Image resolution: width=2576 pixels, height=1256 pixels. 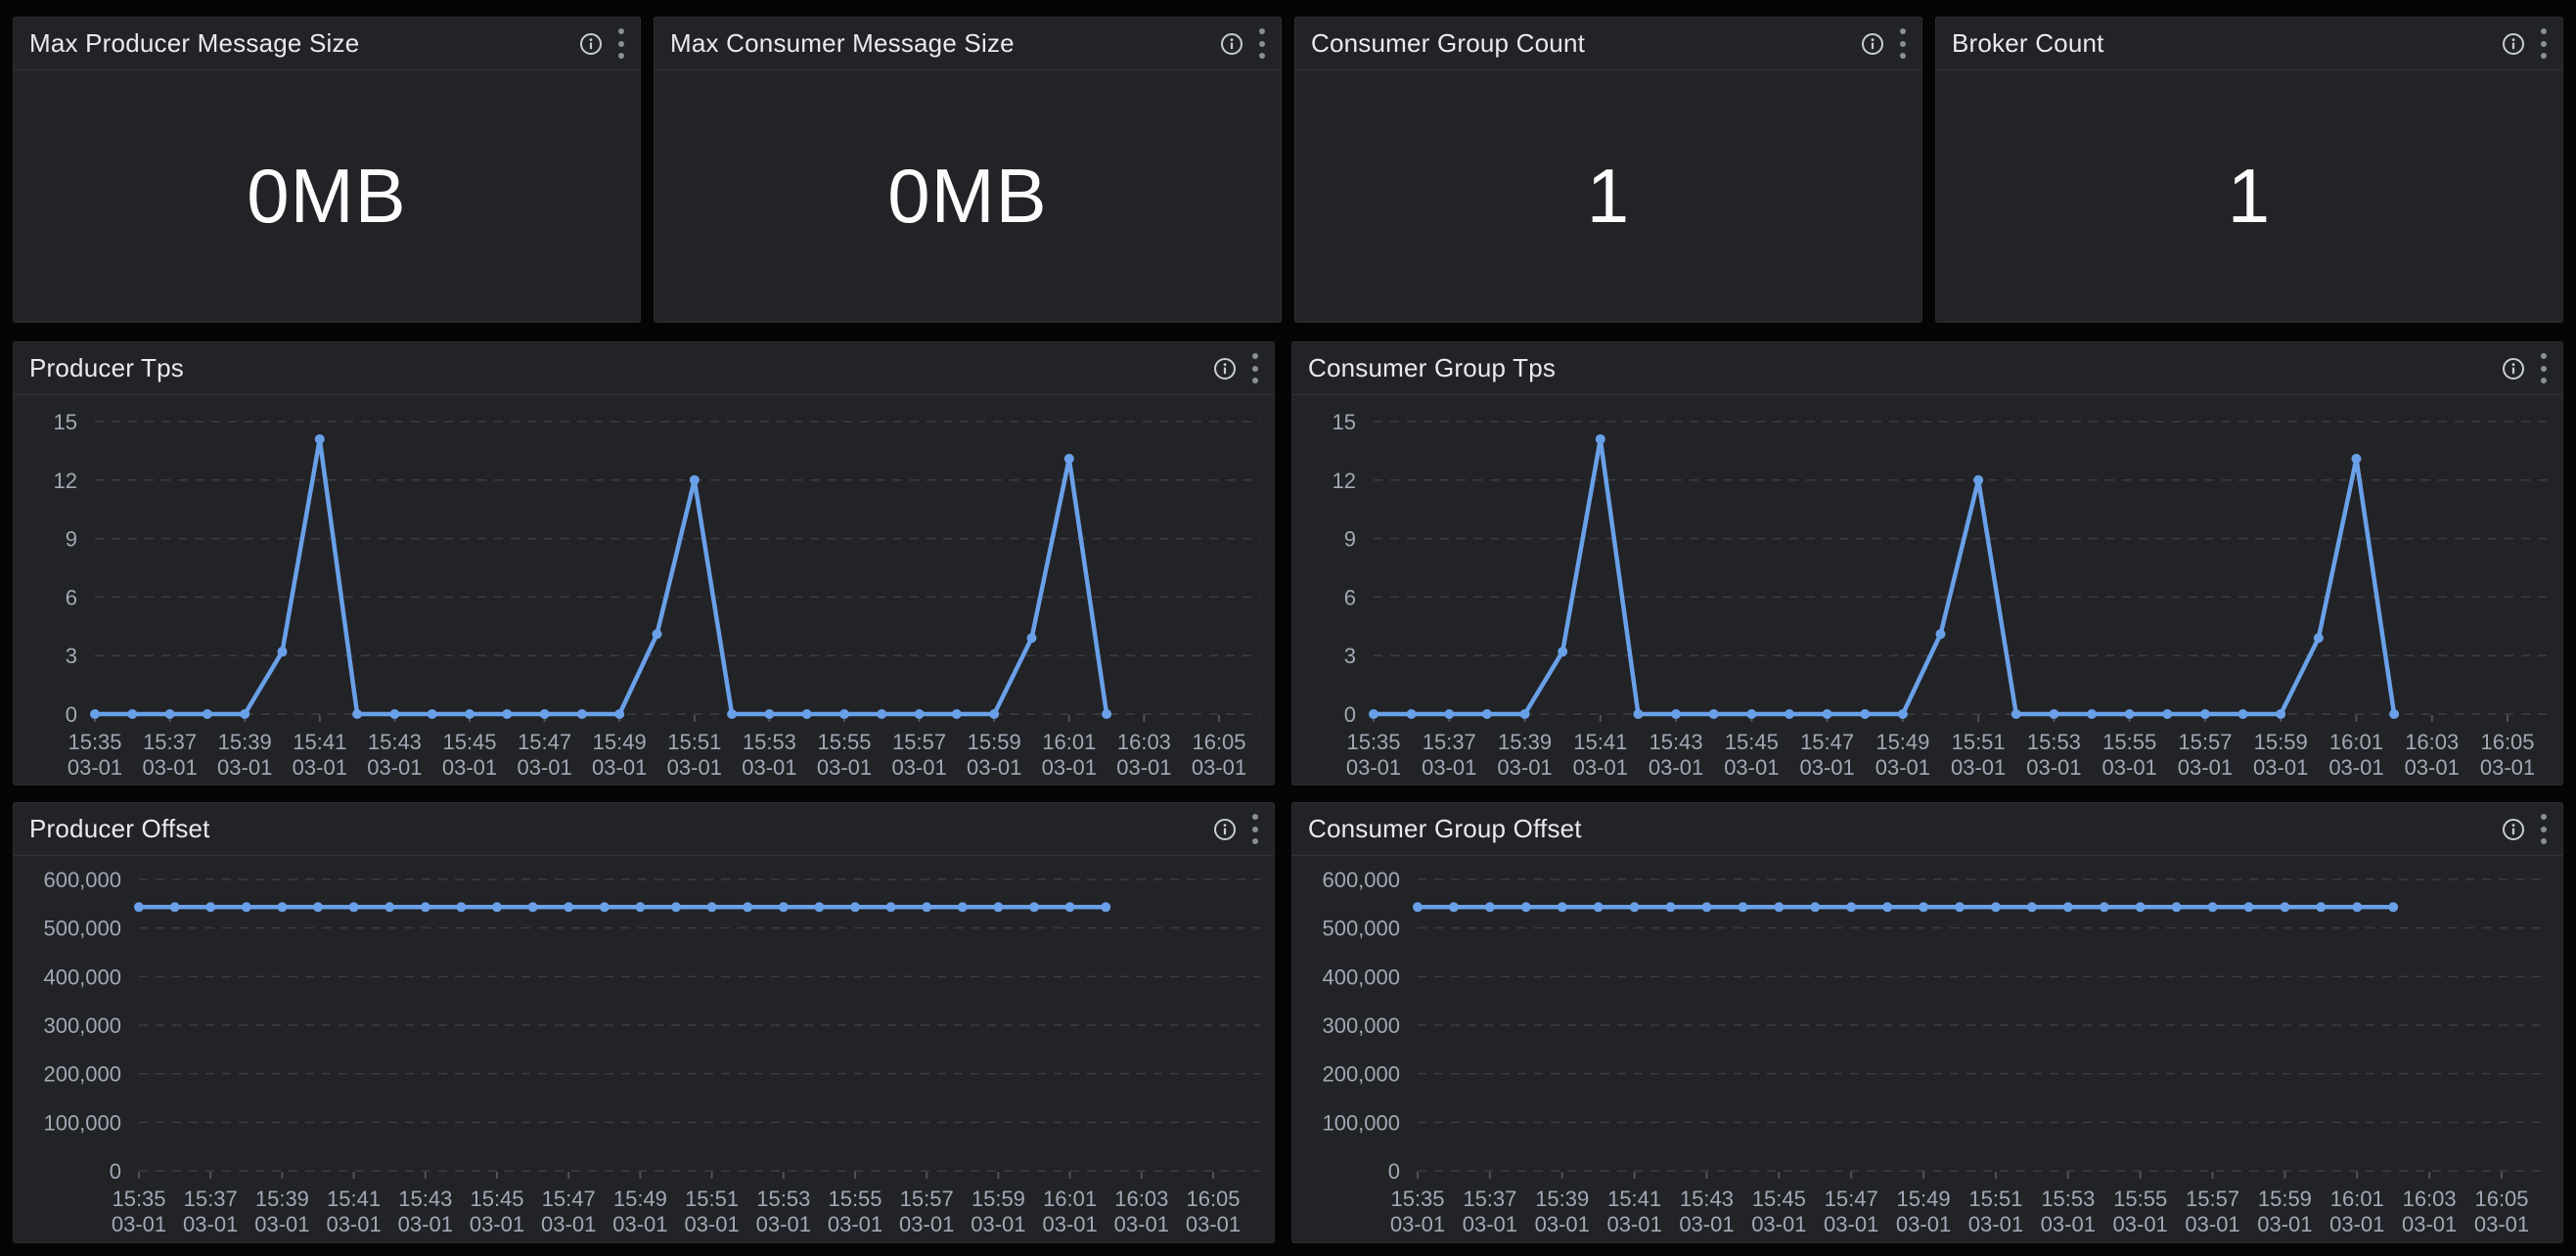 What do you see at coordinates (644, 829) in the screenshot?
I see `panel-header: Producer Offset` at bounding box center [644, 829].